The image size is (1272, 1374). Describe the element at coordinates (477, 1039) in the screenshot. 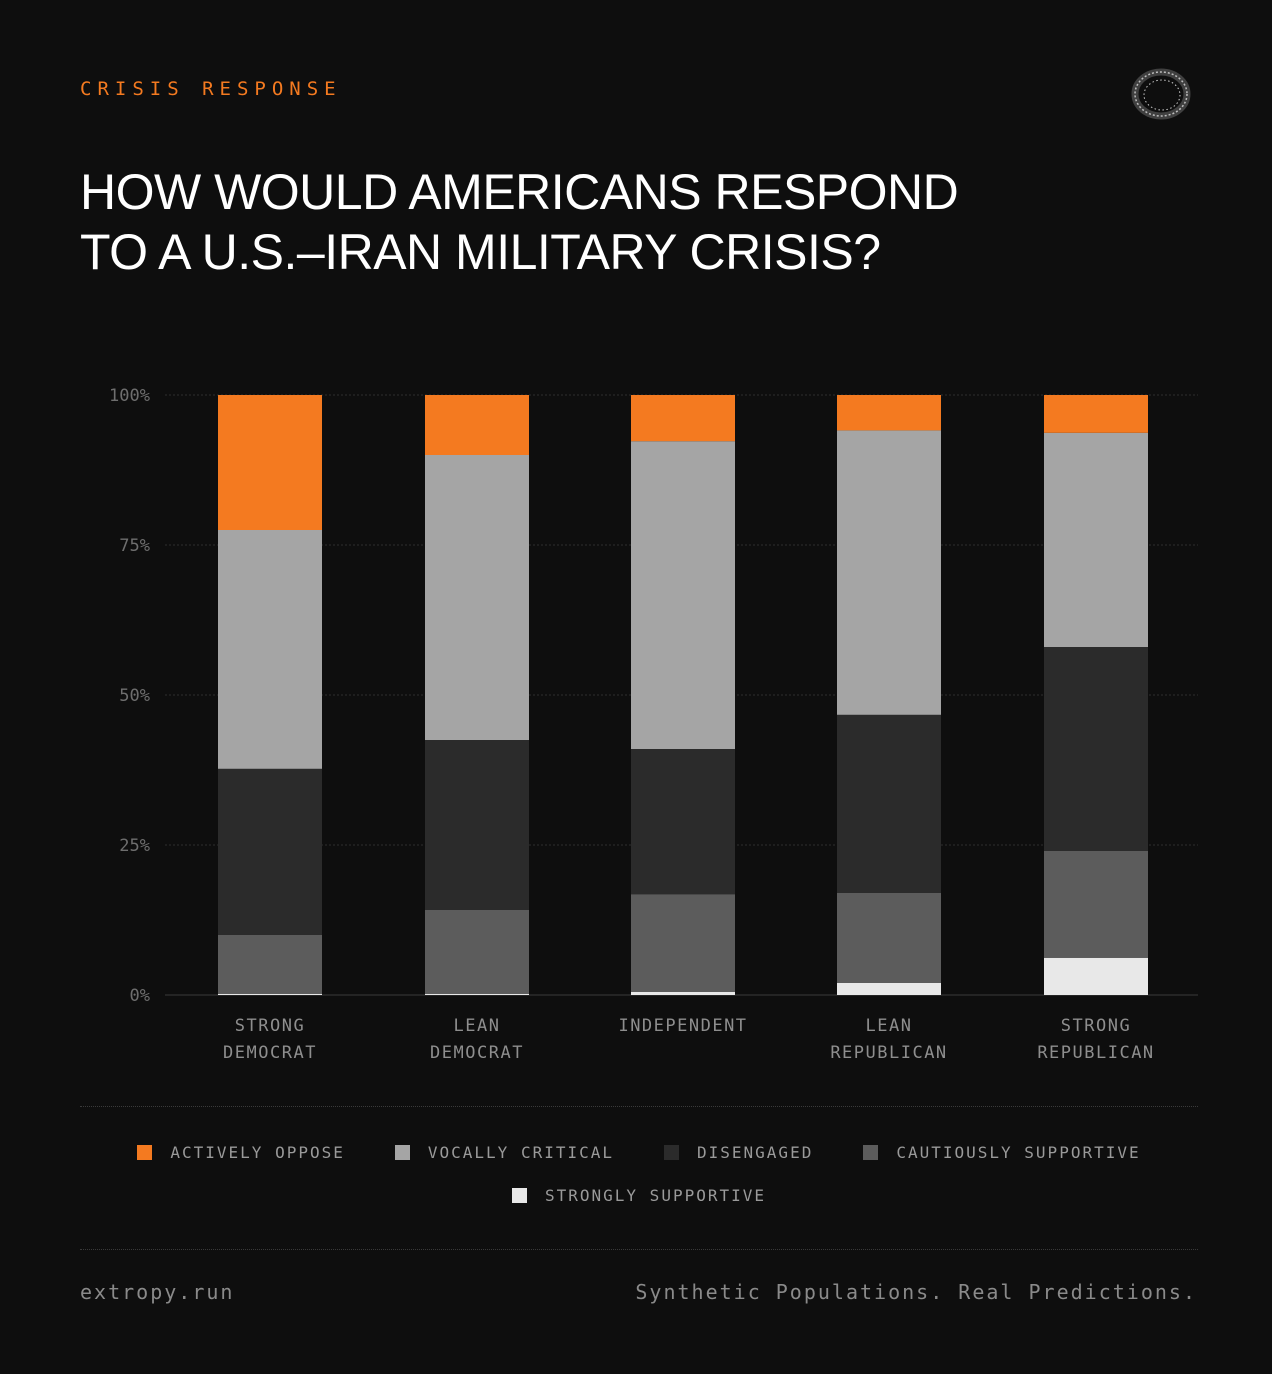

I see `x-tick-label: LEAN DEMOCRAT` at that location.